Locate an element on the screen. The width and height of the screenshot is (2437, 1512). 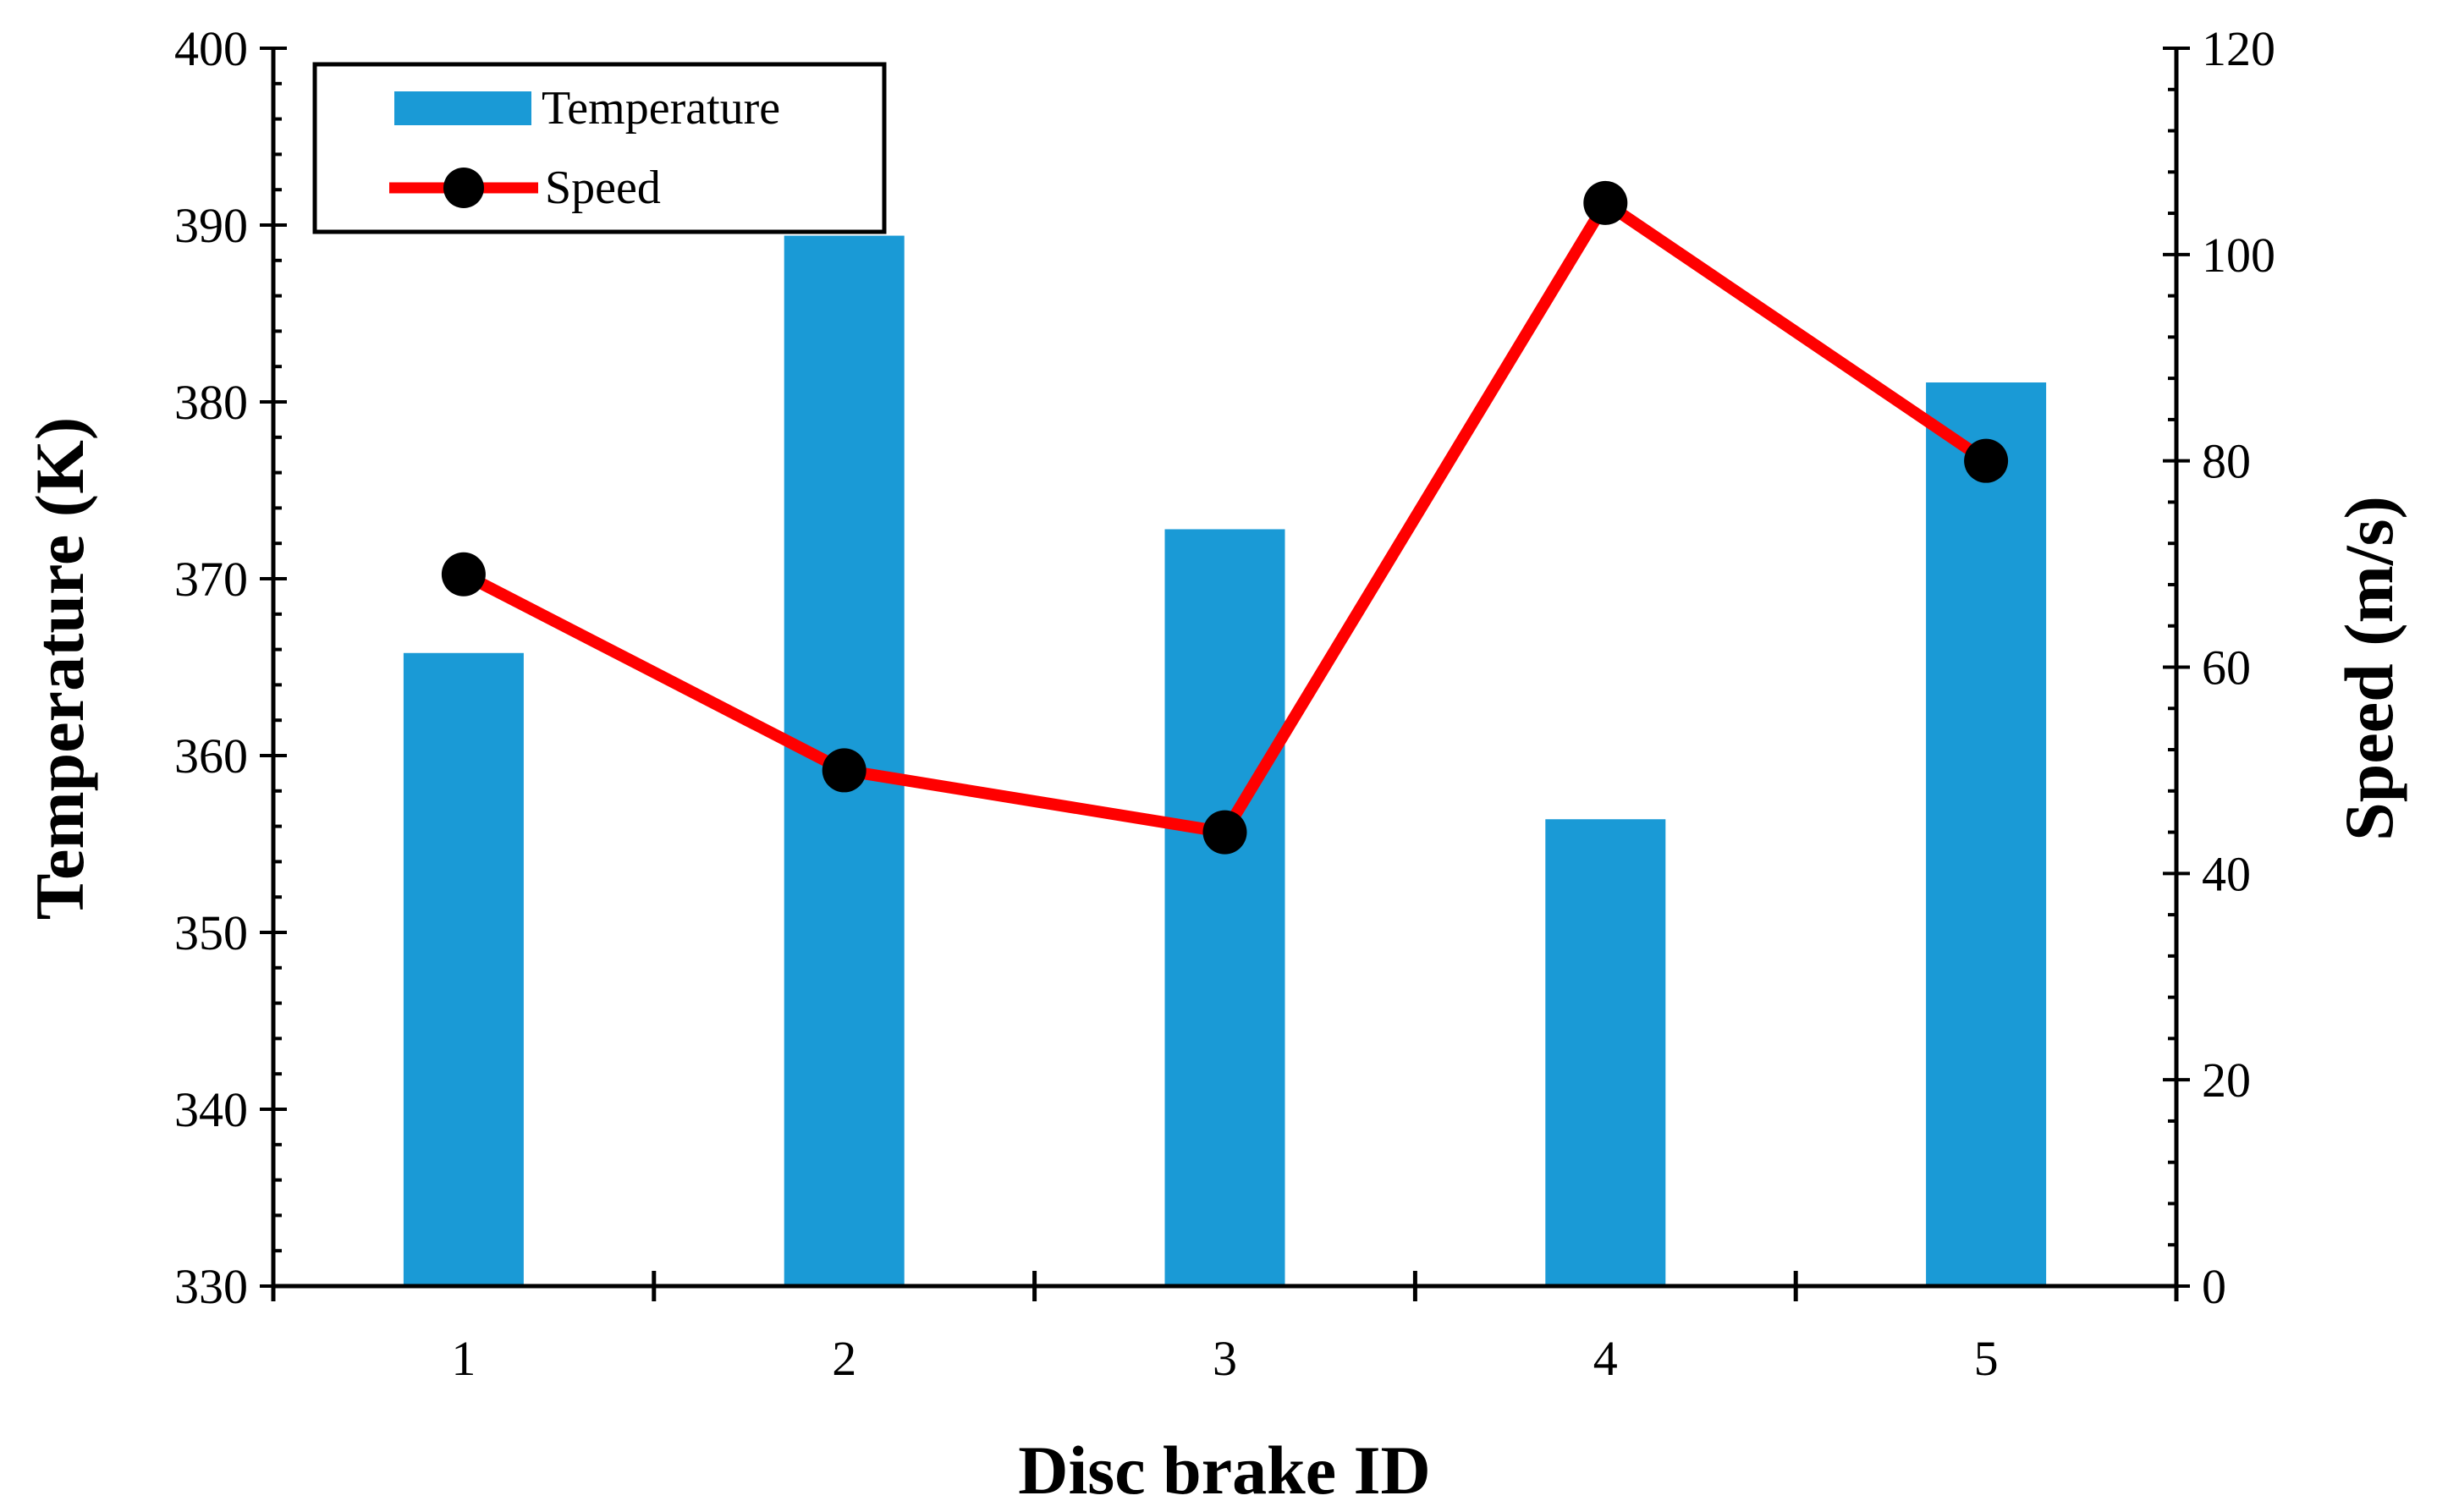
x-tick-label: 2 is located at coordinates (844, 1359).